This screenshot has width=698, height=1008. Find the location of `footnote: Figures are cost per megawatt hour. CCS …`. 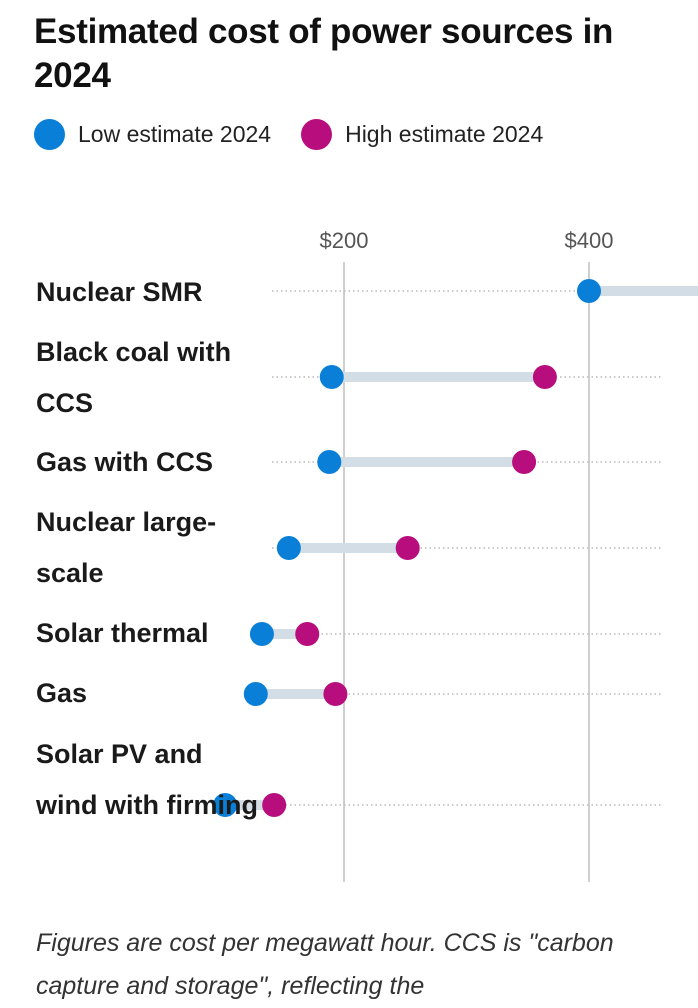

footnote: Figures are cost per megawatt hour. CCS … is located at coordinates (325, 964).